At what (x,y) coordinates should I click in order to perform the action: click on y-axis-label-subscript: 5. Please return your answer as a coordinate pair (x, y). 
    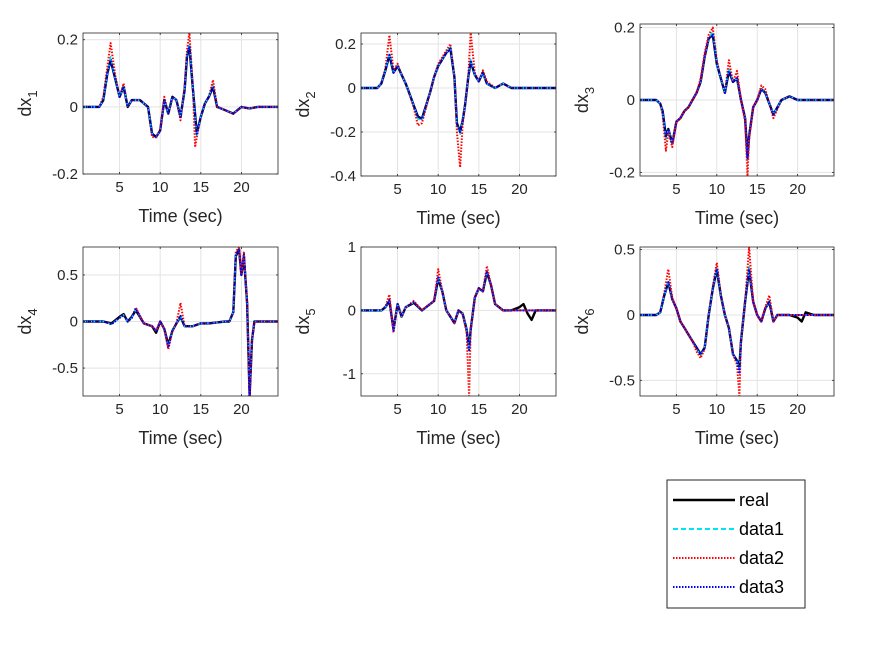
    Looking at the image, I should click on (310, 311).